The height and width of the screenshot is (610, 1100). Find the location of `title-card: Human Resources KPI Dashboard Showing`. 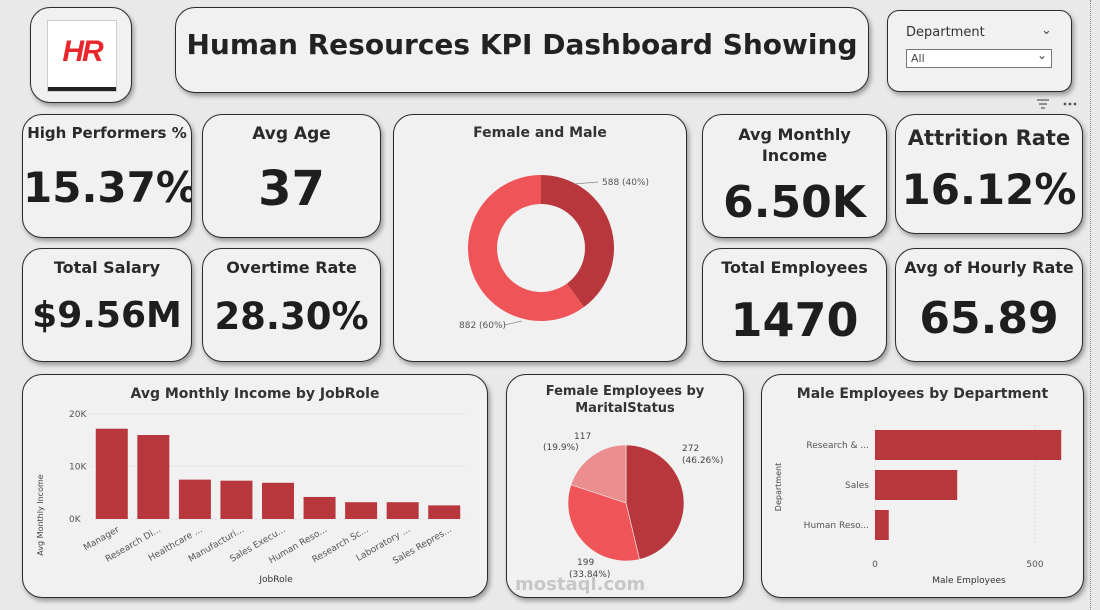

title-card: Human Resources KPI Dashboard Showing is located at coordinates (522, 50).